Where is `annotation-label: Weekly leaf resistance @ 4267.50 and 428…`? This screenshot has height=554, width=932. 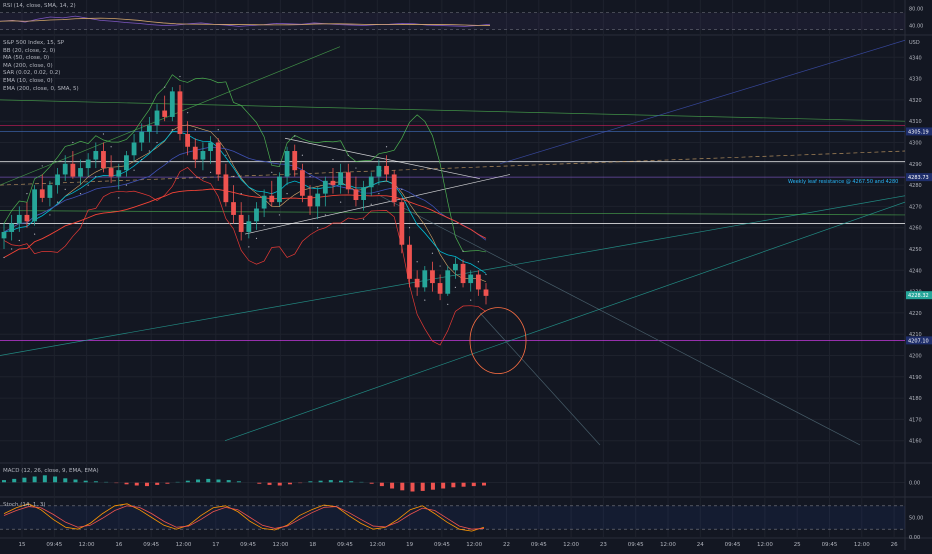
annotation-label: Weekly leaf resistance @ 4267.50 and 428… is located at coordinates (843, 182).